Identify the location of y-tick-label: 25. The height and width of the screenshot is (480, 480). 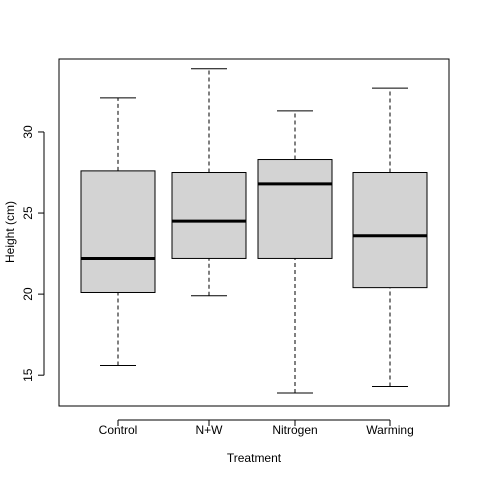
(28, 213).